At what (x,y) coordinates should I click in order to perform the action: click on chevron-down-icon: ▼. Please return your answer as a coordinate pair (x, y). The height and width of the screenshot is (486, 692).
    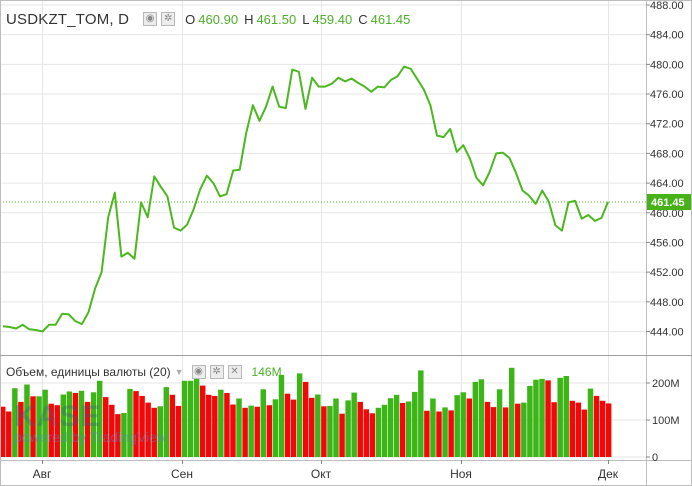
    Looking at the image, I should click on (179, 372).